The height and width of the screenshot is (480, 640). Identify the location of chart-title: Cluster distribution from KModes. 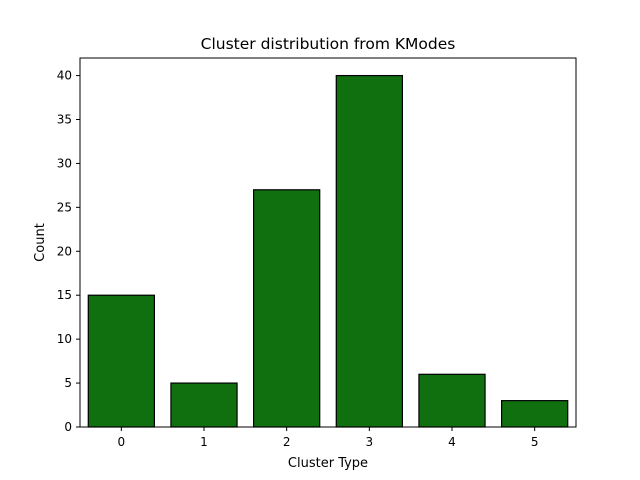
(328, 44).